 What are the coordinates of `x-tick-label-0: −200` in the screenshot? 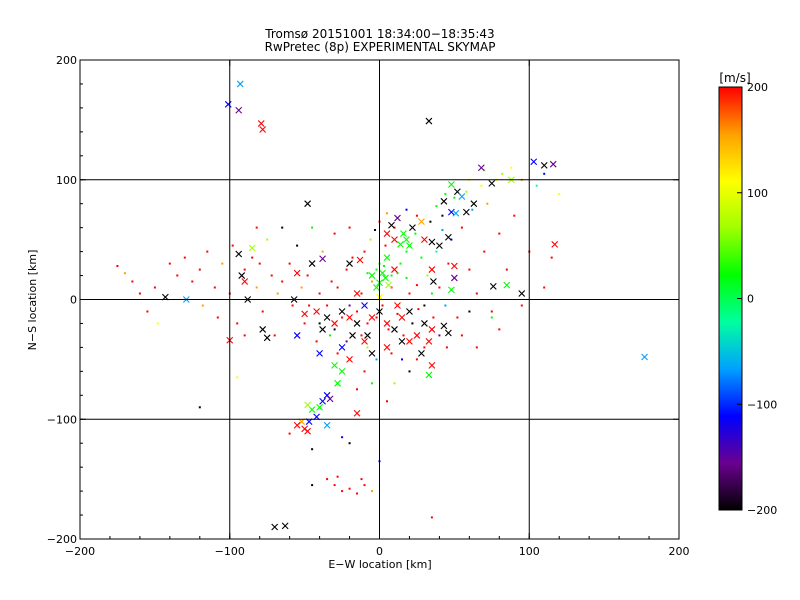 It's located at (80, 551).